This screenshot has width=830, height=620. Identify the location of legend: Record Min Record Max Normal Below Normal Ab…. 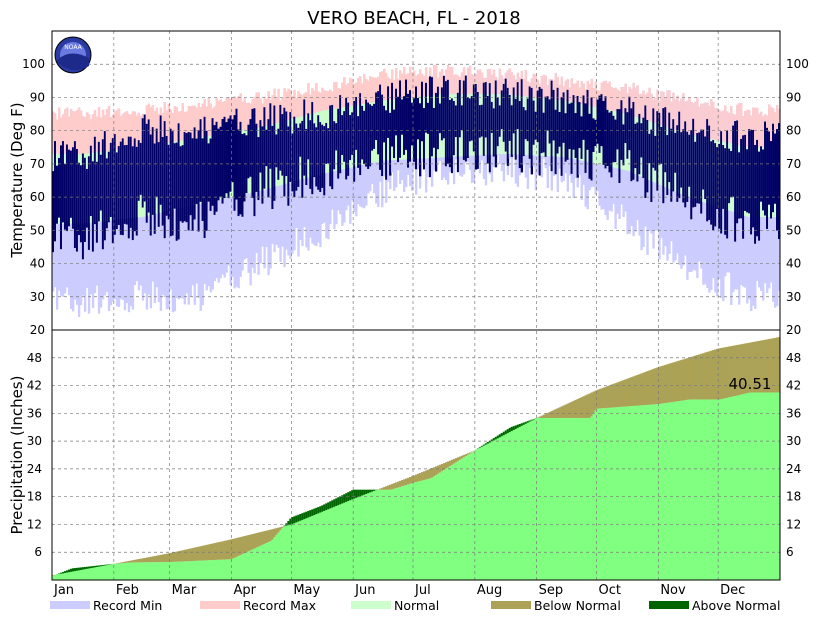
(415, 605).